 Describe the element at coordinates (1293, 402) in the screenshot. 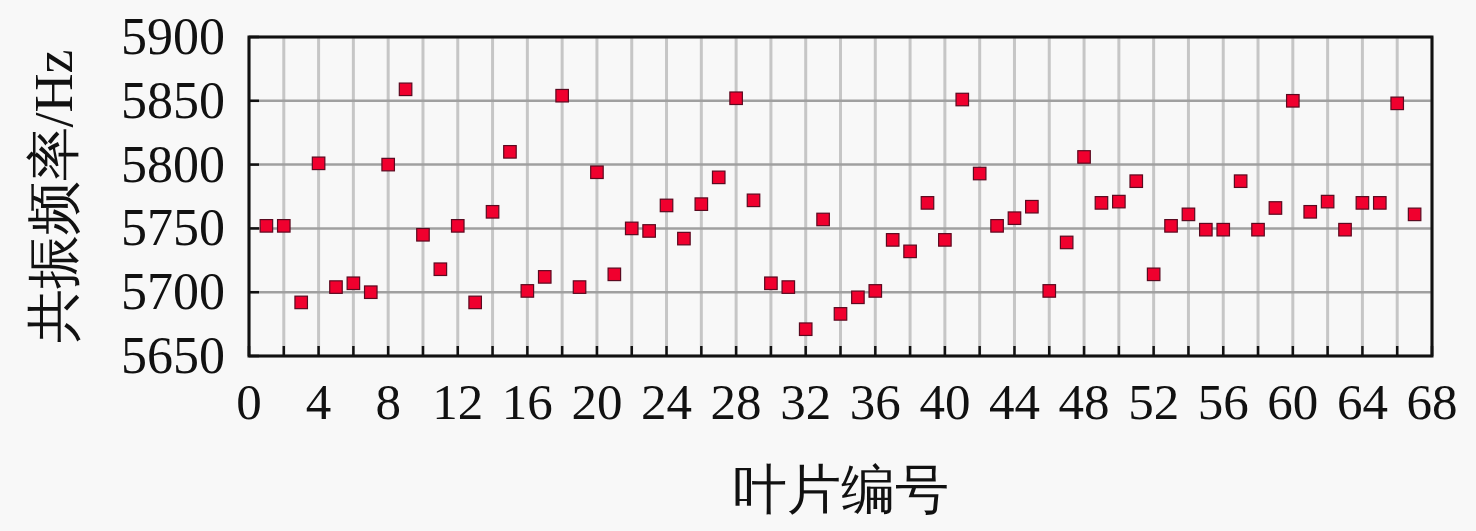

I see `x-tick-label: 60` at that location.